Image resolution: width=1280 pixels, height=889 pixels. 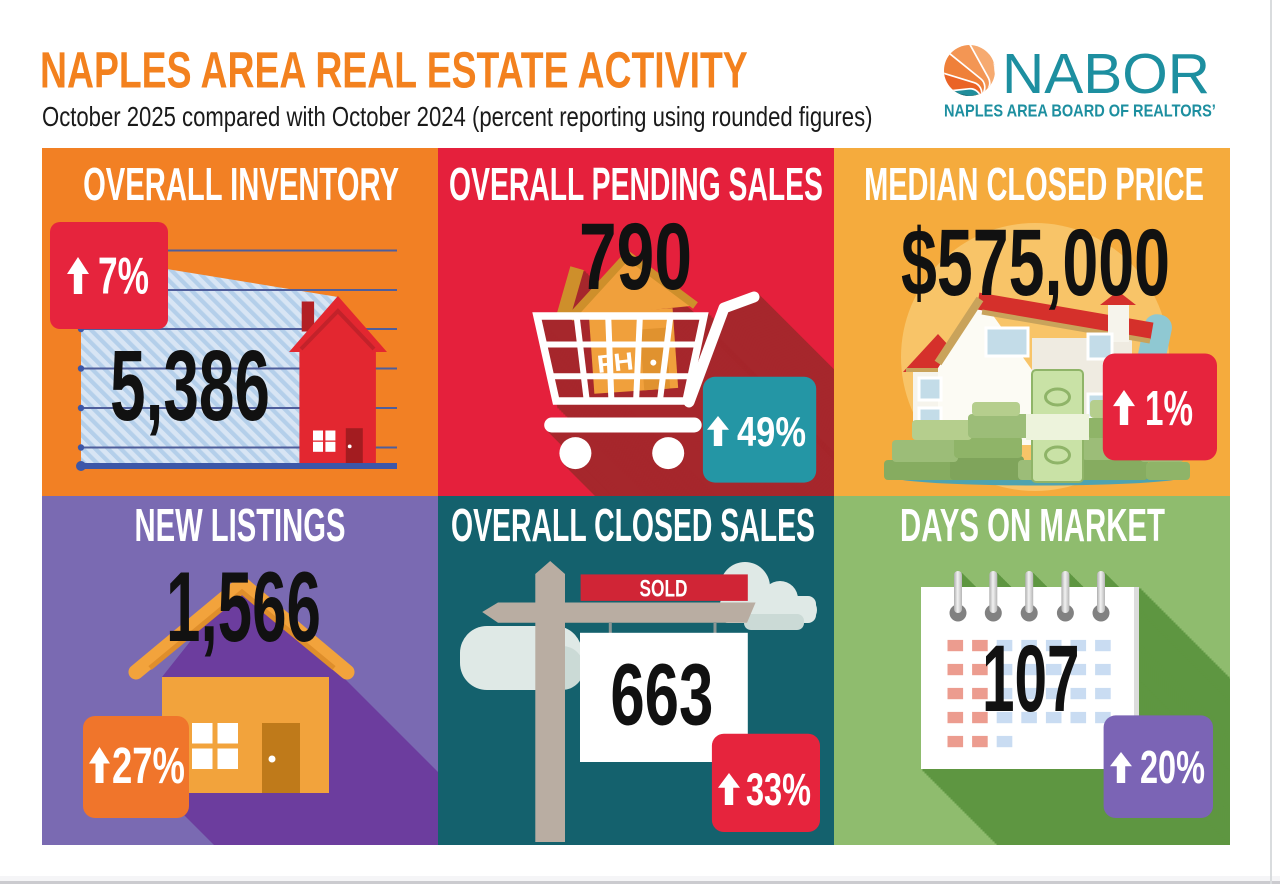 What do you see at coordinates (243, 607) in the screenshot?
I see `svg-text: 1,566` at bounding box center [243, 607].